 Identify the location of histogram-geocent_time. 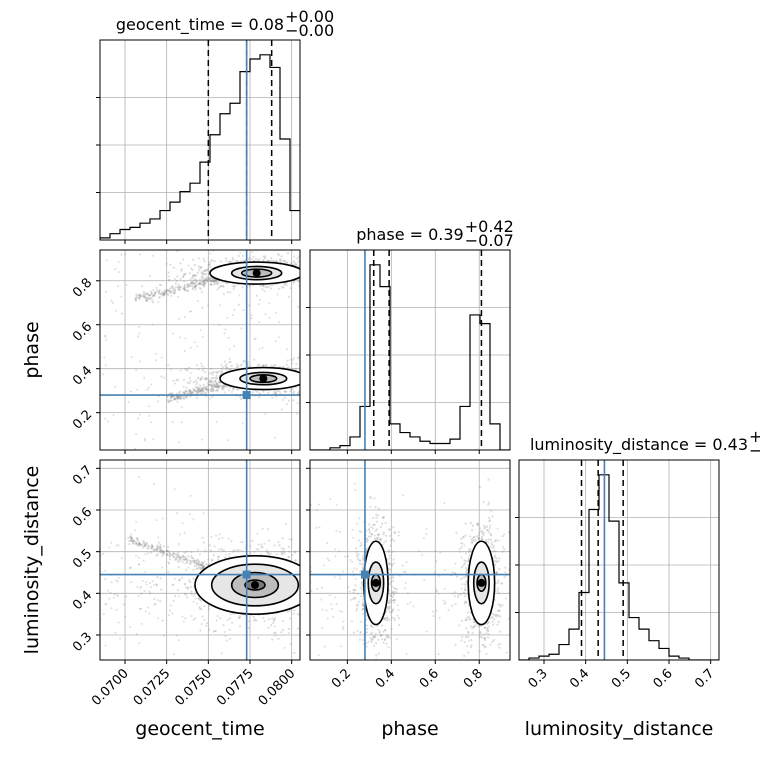
(200, 147).